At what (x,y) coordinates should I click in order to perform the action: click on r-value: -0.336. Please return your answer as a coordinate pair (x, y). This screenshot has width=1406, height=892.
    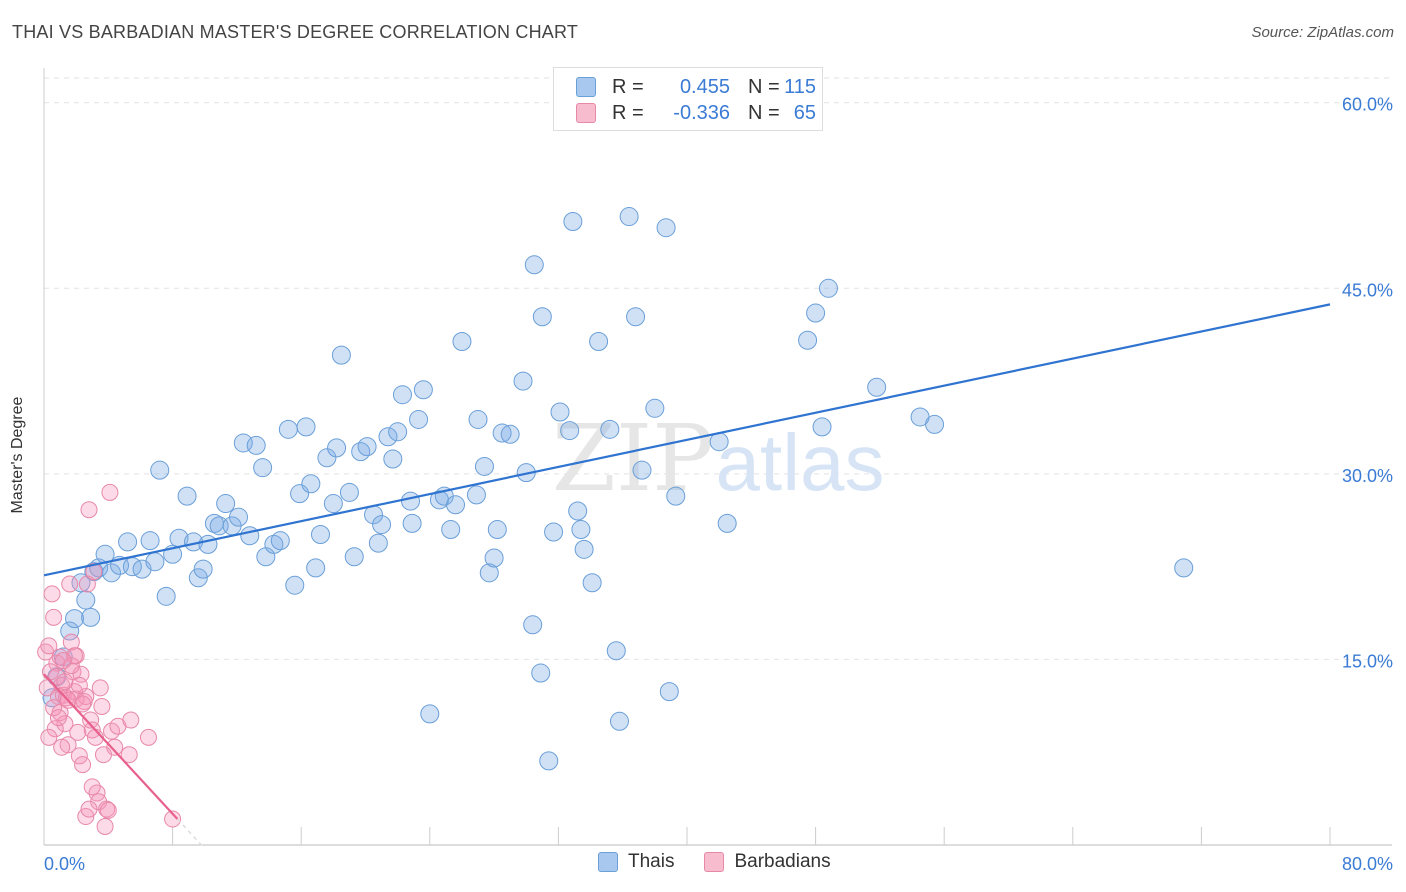
    Looking at the image, I should click on (701, 112).